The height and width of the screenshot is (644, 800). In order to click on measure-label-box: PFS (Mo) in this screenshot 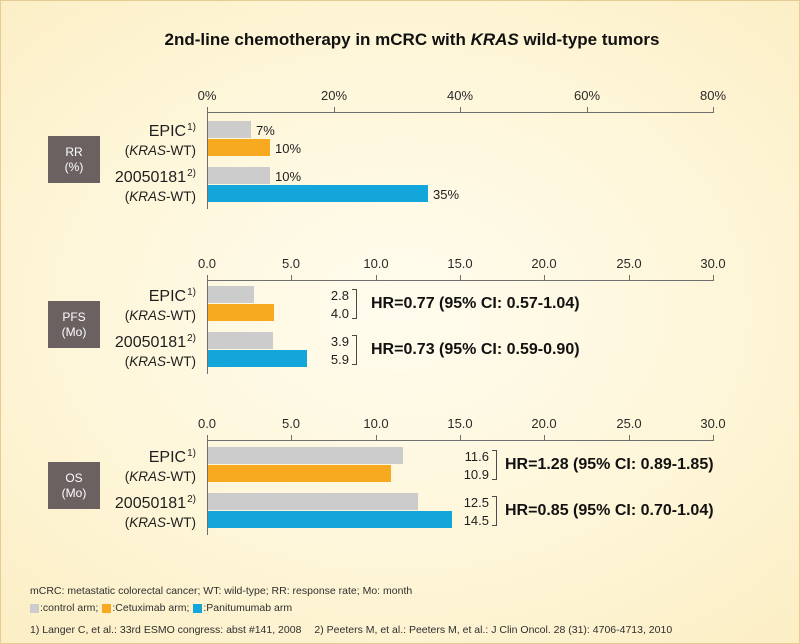, I will do `click(74, 324)`.